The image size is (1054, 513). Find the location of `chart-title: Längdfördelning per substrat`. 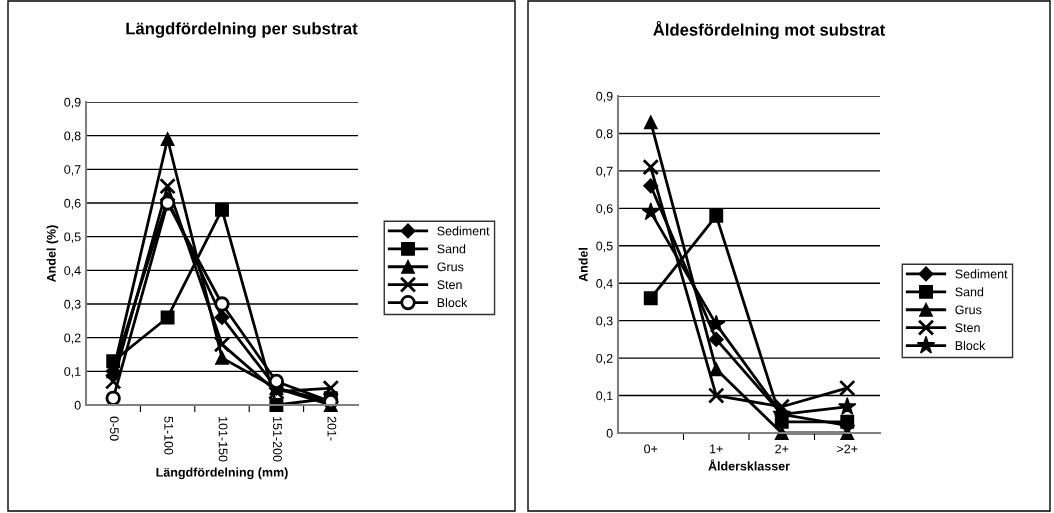

chart-title: Längdfördelning per substrat is located at coordinates (242, 30).